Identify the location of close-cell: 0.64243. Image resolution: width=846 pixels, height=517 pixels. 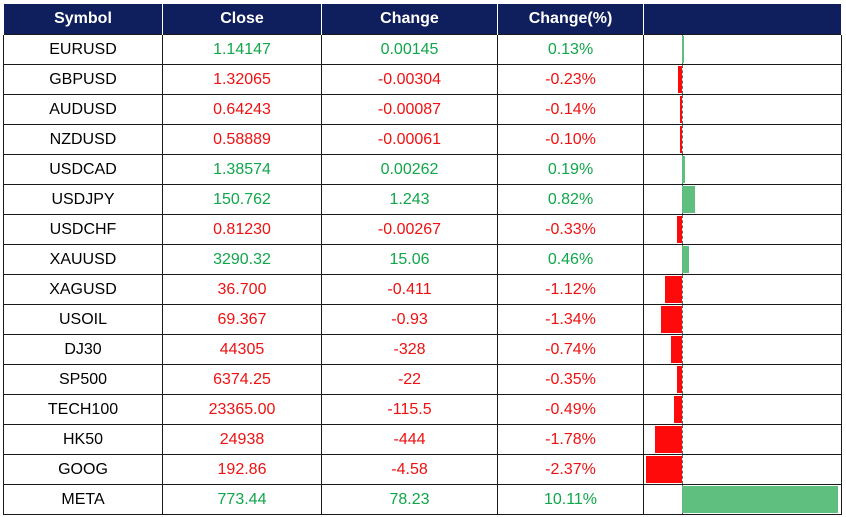
(242, 109).